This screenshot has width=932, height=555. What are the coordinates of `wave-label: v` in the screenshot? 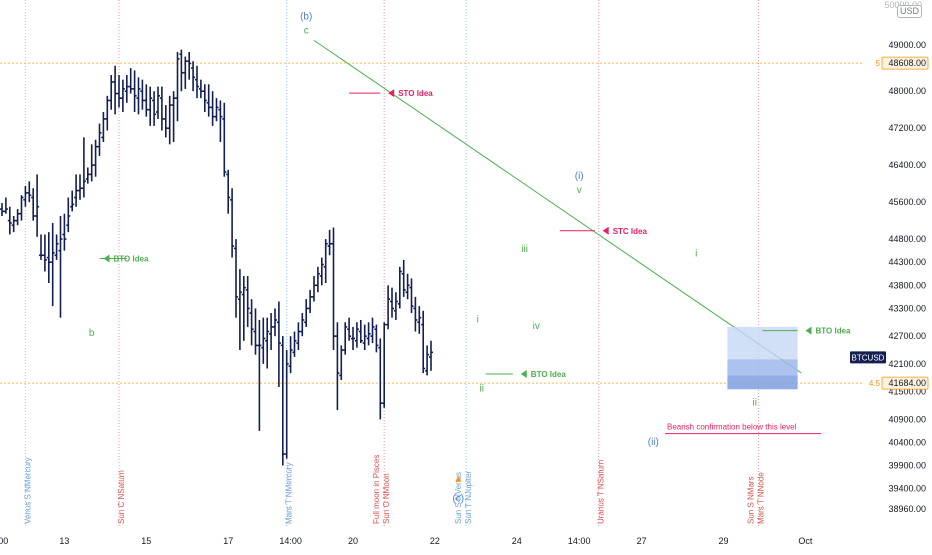 It's located at (579, 190).